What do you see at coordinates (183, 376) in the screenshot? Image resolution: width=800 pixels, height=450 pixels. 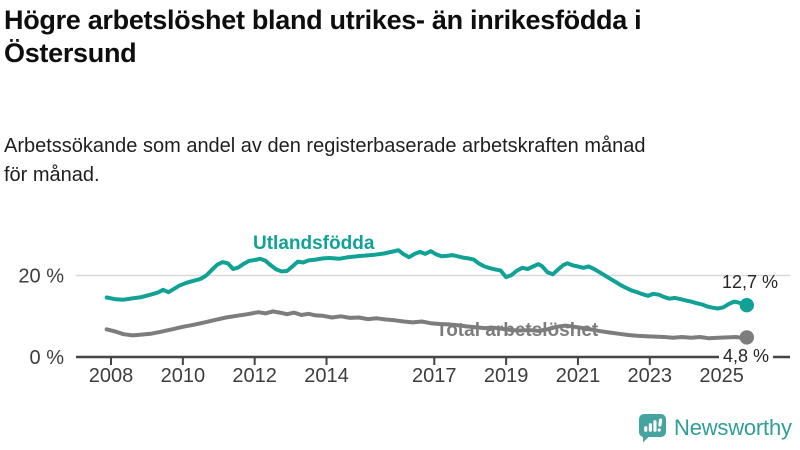 I see `x-tick-label: 2010` at bounding box center [183, 376].